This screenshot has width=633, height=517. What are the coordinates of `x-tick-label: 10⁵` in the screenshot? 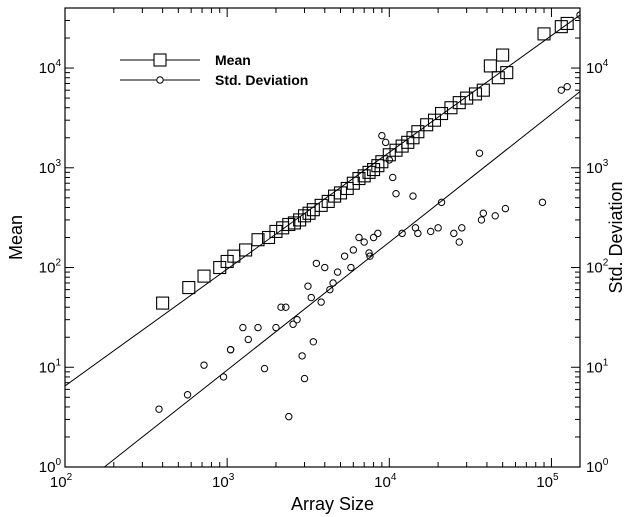 It's located at (547, 481).